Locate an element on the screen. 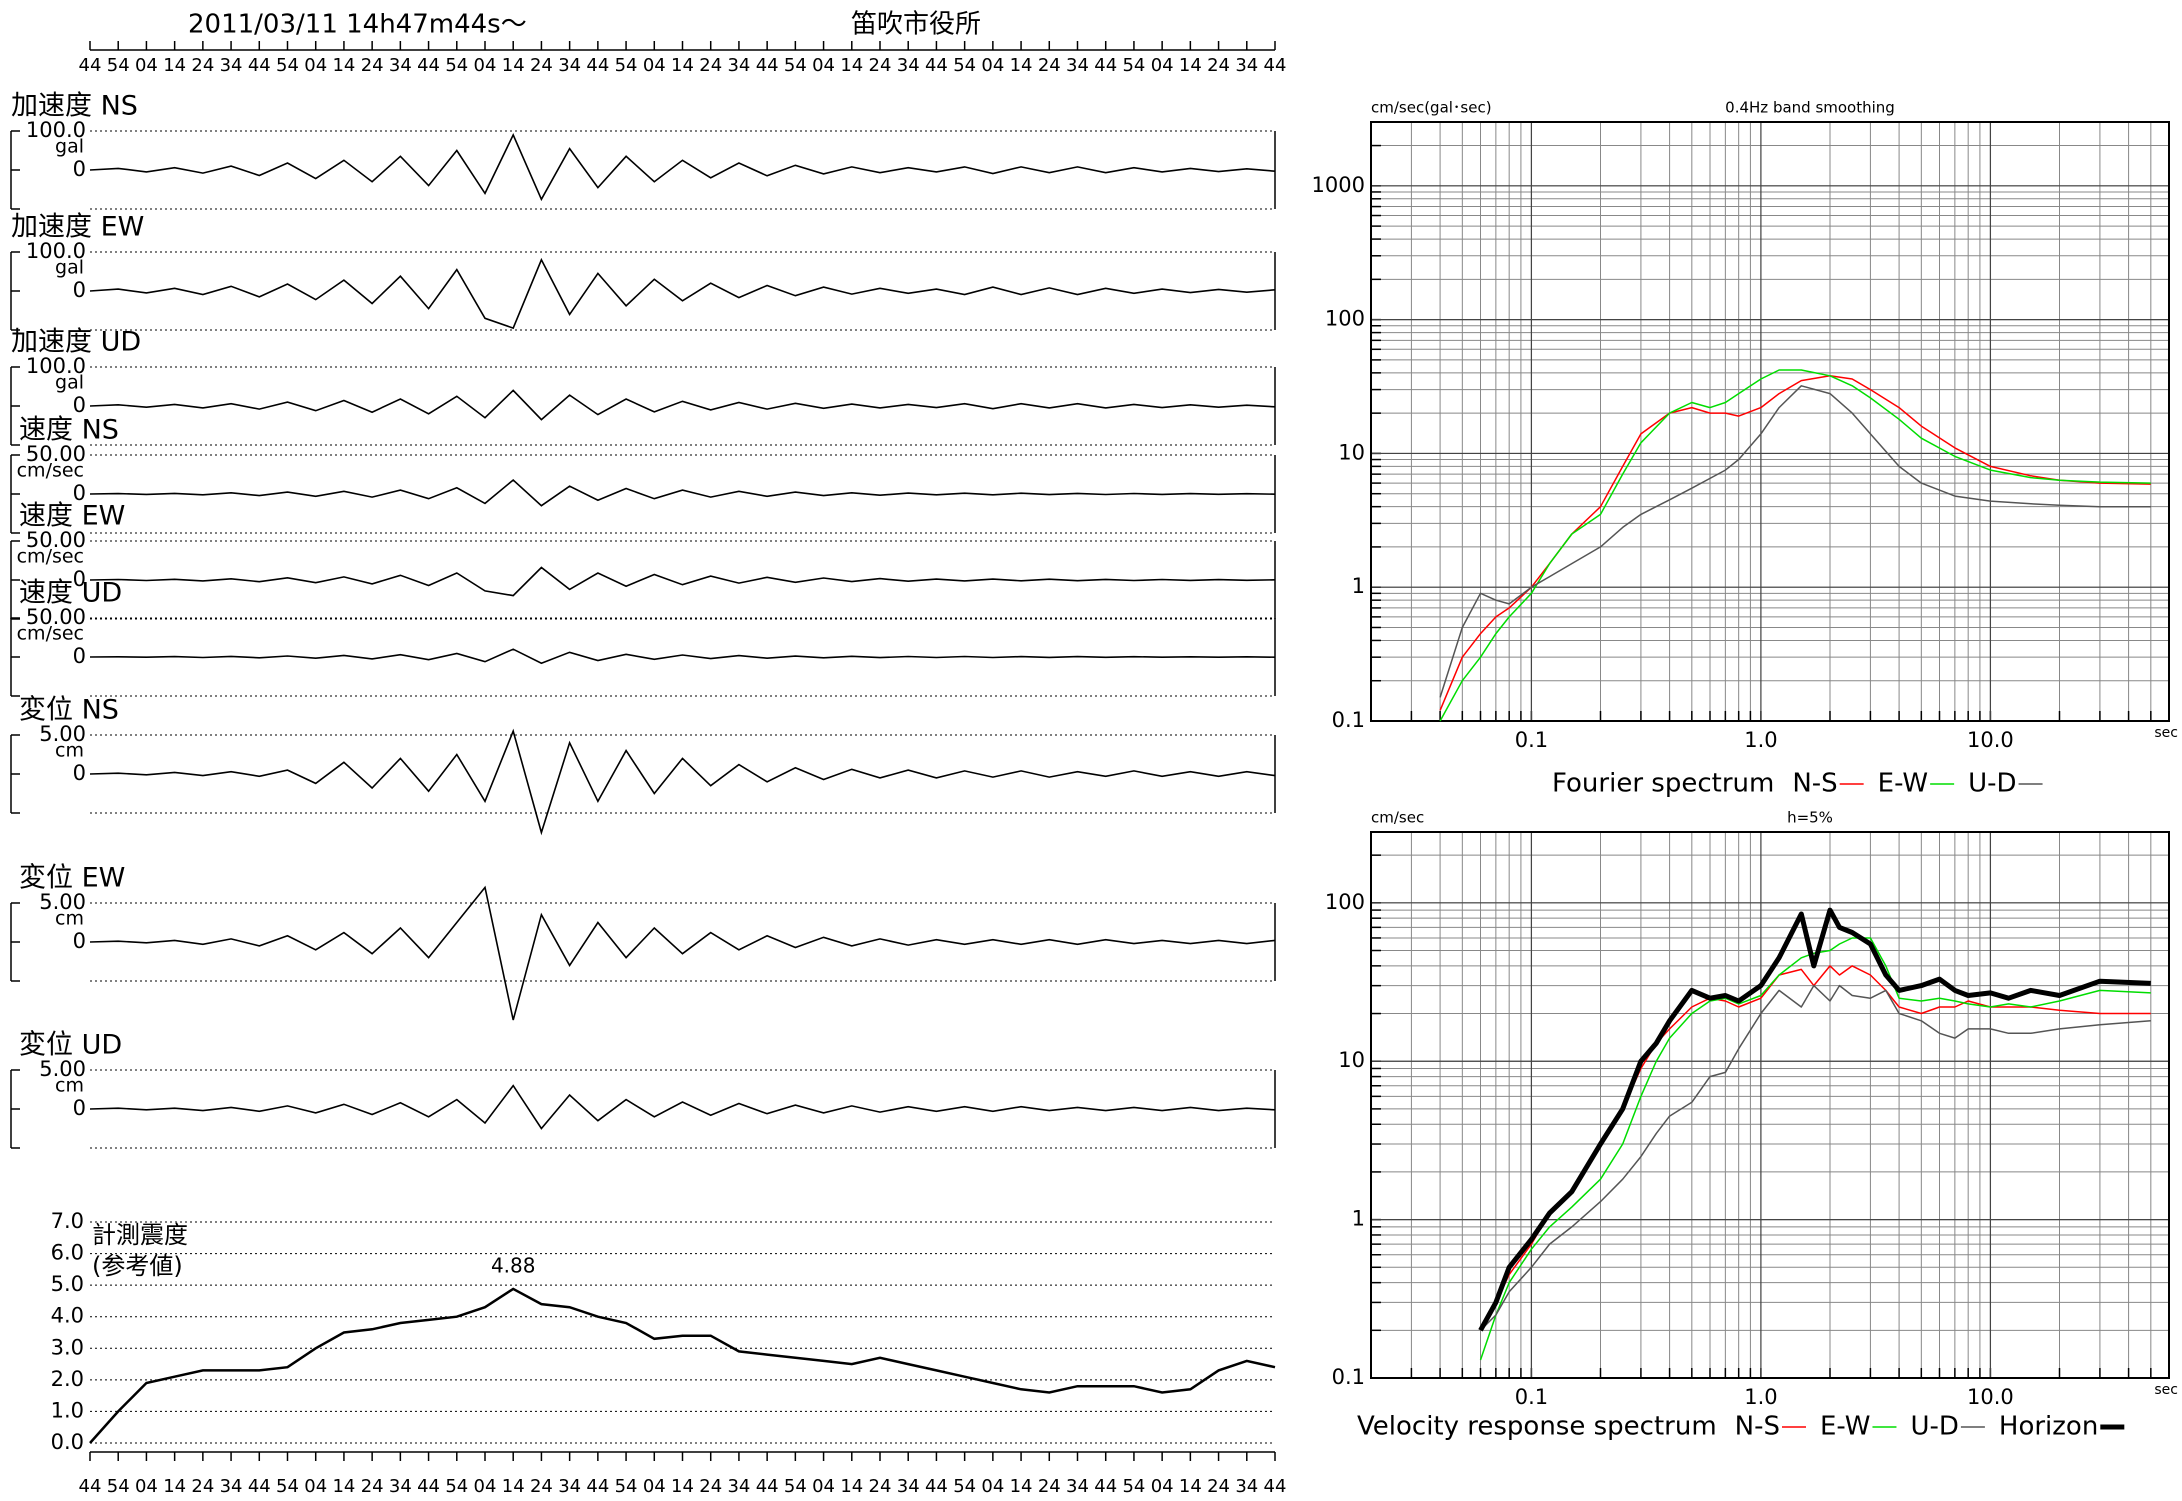 Image resolution: width=2182 pixels, height=1501 pixels. plot-frame is located at coordinates (1770, 421).